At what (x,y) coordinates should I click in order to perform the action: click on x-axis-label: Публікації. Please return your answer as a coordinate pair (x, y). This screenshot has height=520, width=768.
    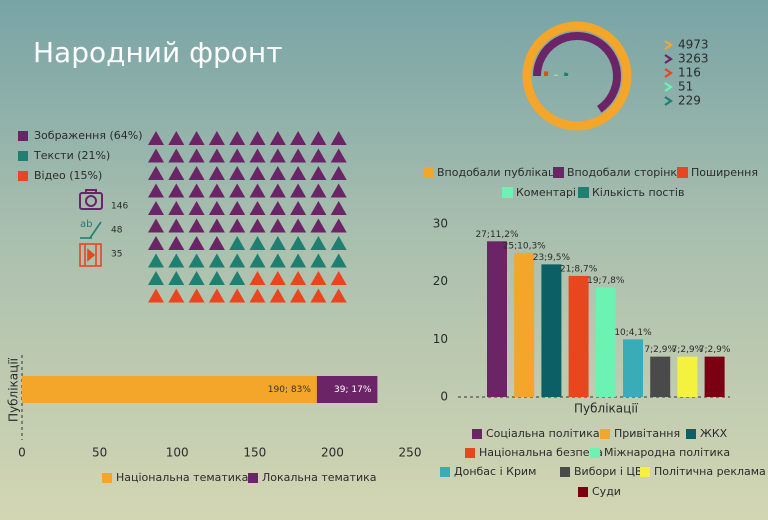
    Looking at the image, I should click on (606, 409).